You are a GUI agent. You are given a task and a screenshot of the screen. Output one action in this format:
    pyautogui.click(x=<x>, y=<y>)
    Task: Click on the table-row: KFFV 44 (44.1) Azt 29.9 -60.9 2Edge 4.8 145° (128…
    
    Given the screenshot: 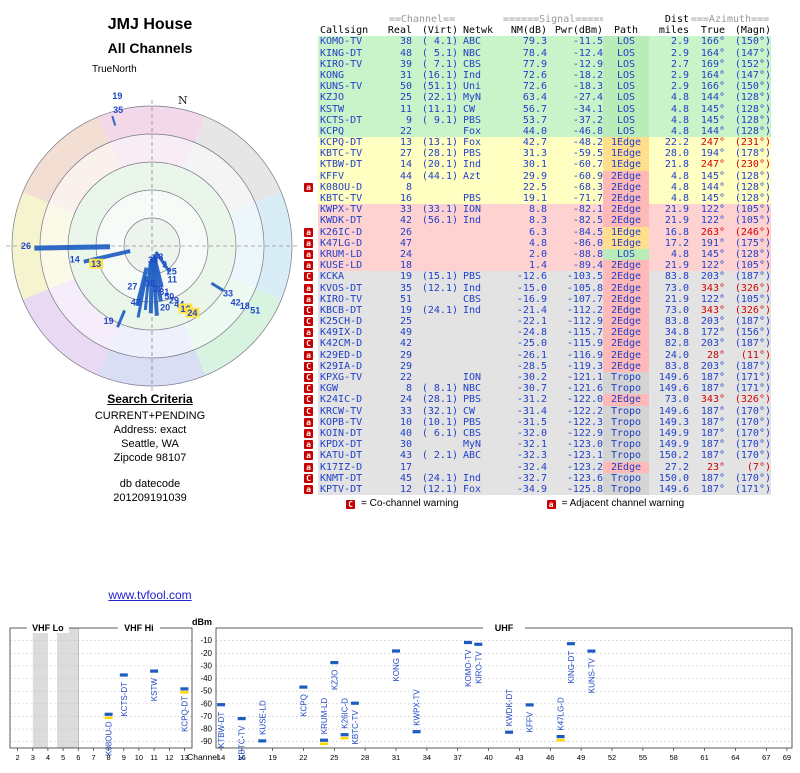 What is the action you would take?
    pyautogui.click(x=537, y=176)
    